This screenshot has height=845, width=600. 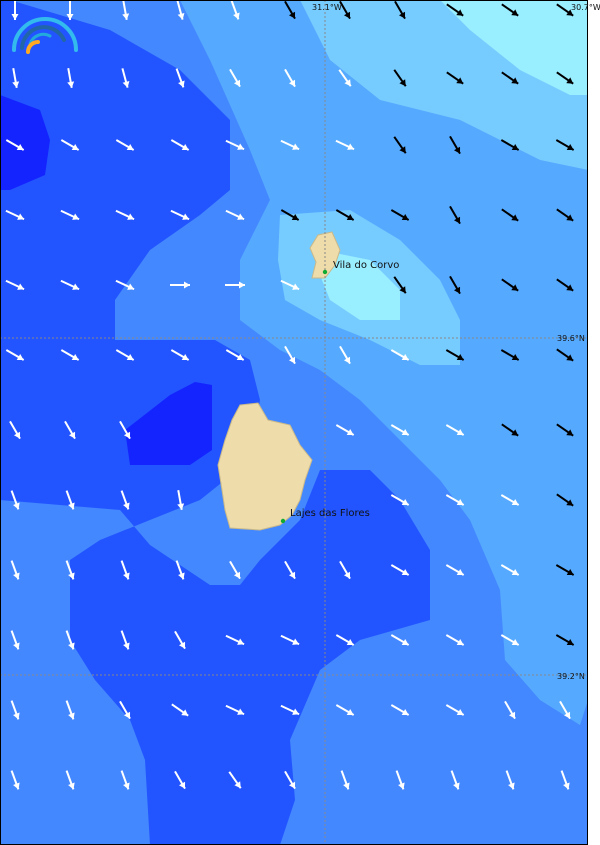 I want to click on town-marker-vila-do-corvo, so click(x=325, y=272).